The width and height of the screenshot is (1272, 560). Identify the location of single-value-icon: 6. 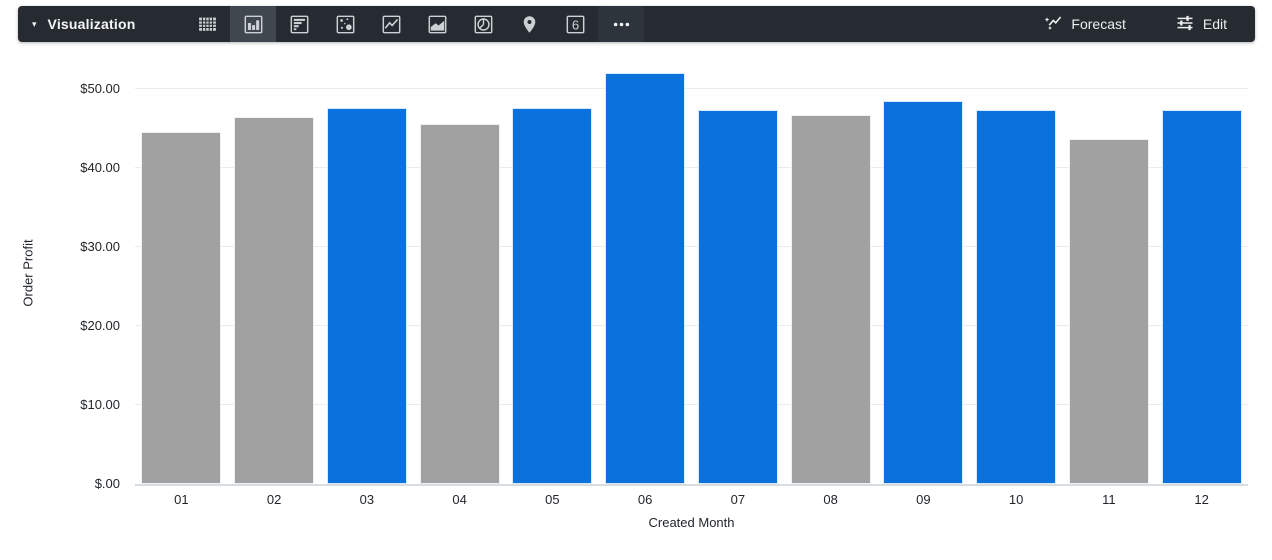
(575, 24).